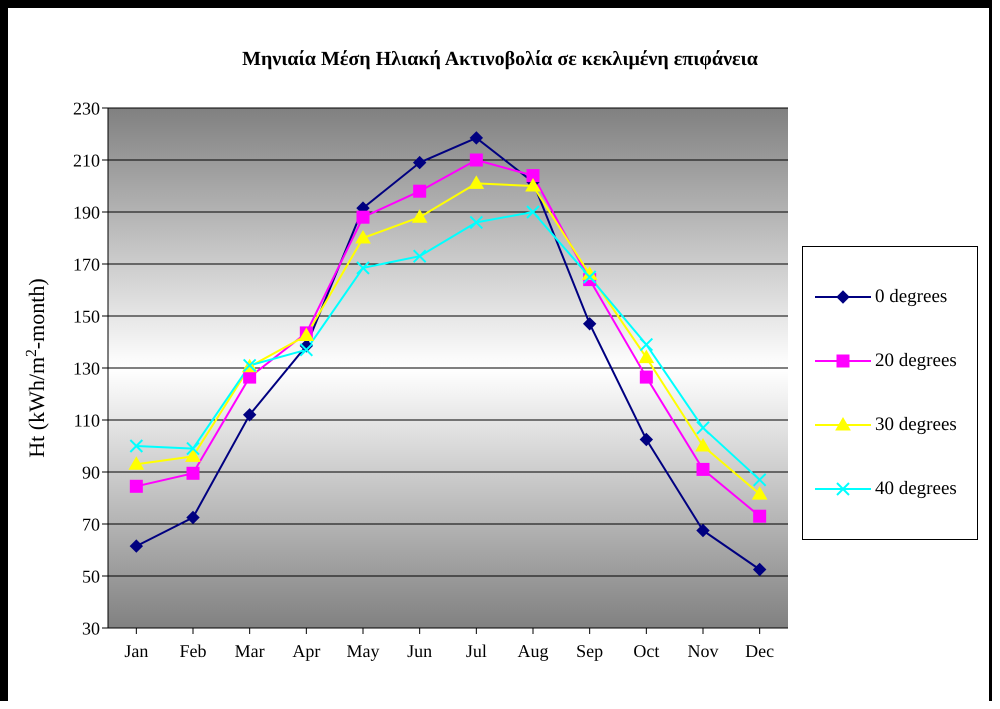 This screenshot has width=1000, height=709. I want to click on y-tick-label: 90, so click(91, 472).